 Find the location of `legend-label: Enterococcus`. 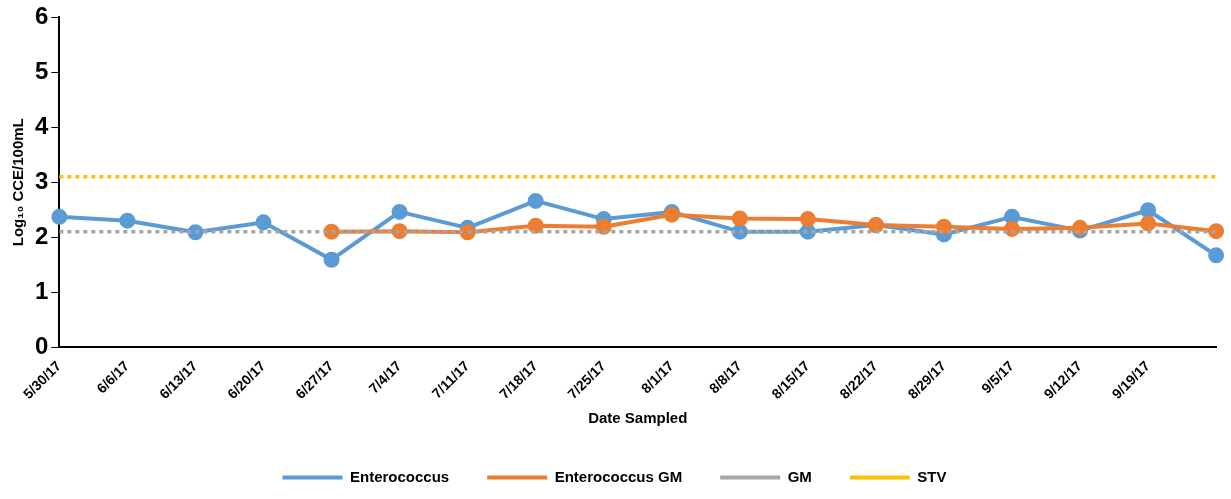

legend-label: Enterococcus is located at coordinates (399, 476).